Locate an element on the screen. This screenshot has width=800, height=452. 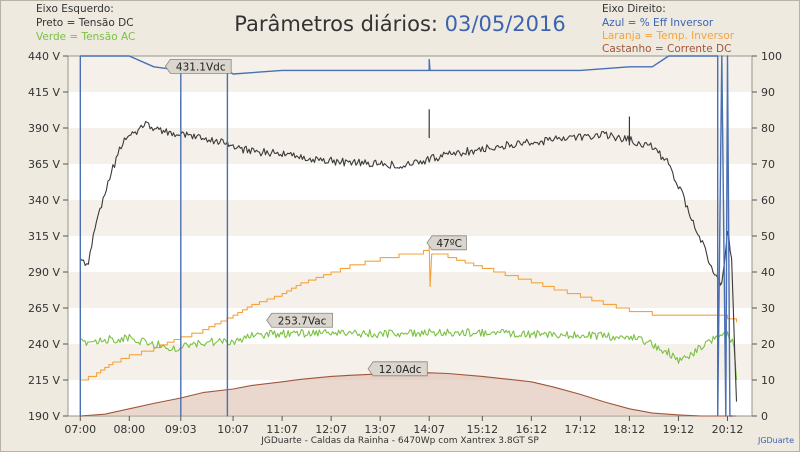
chart-title: Parâmetros diários: 03/05/2016 is located at coordinates (400, 24).